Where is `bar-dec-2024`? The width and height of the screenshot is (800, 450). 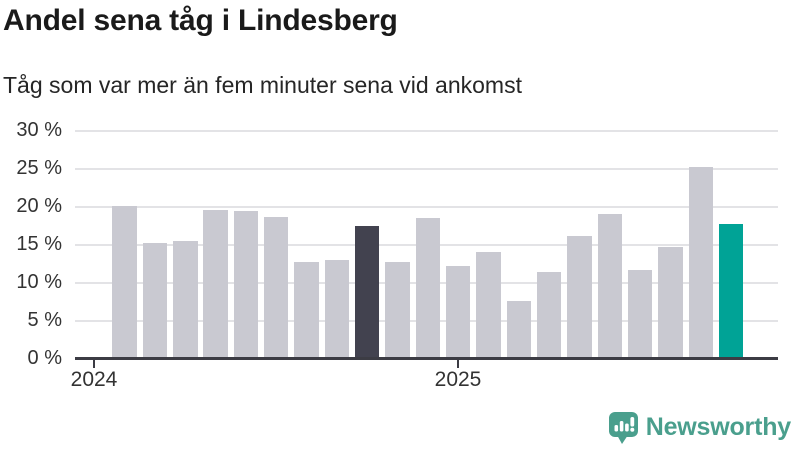
bar-dec-2024 is located at coordinates (428, 288).